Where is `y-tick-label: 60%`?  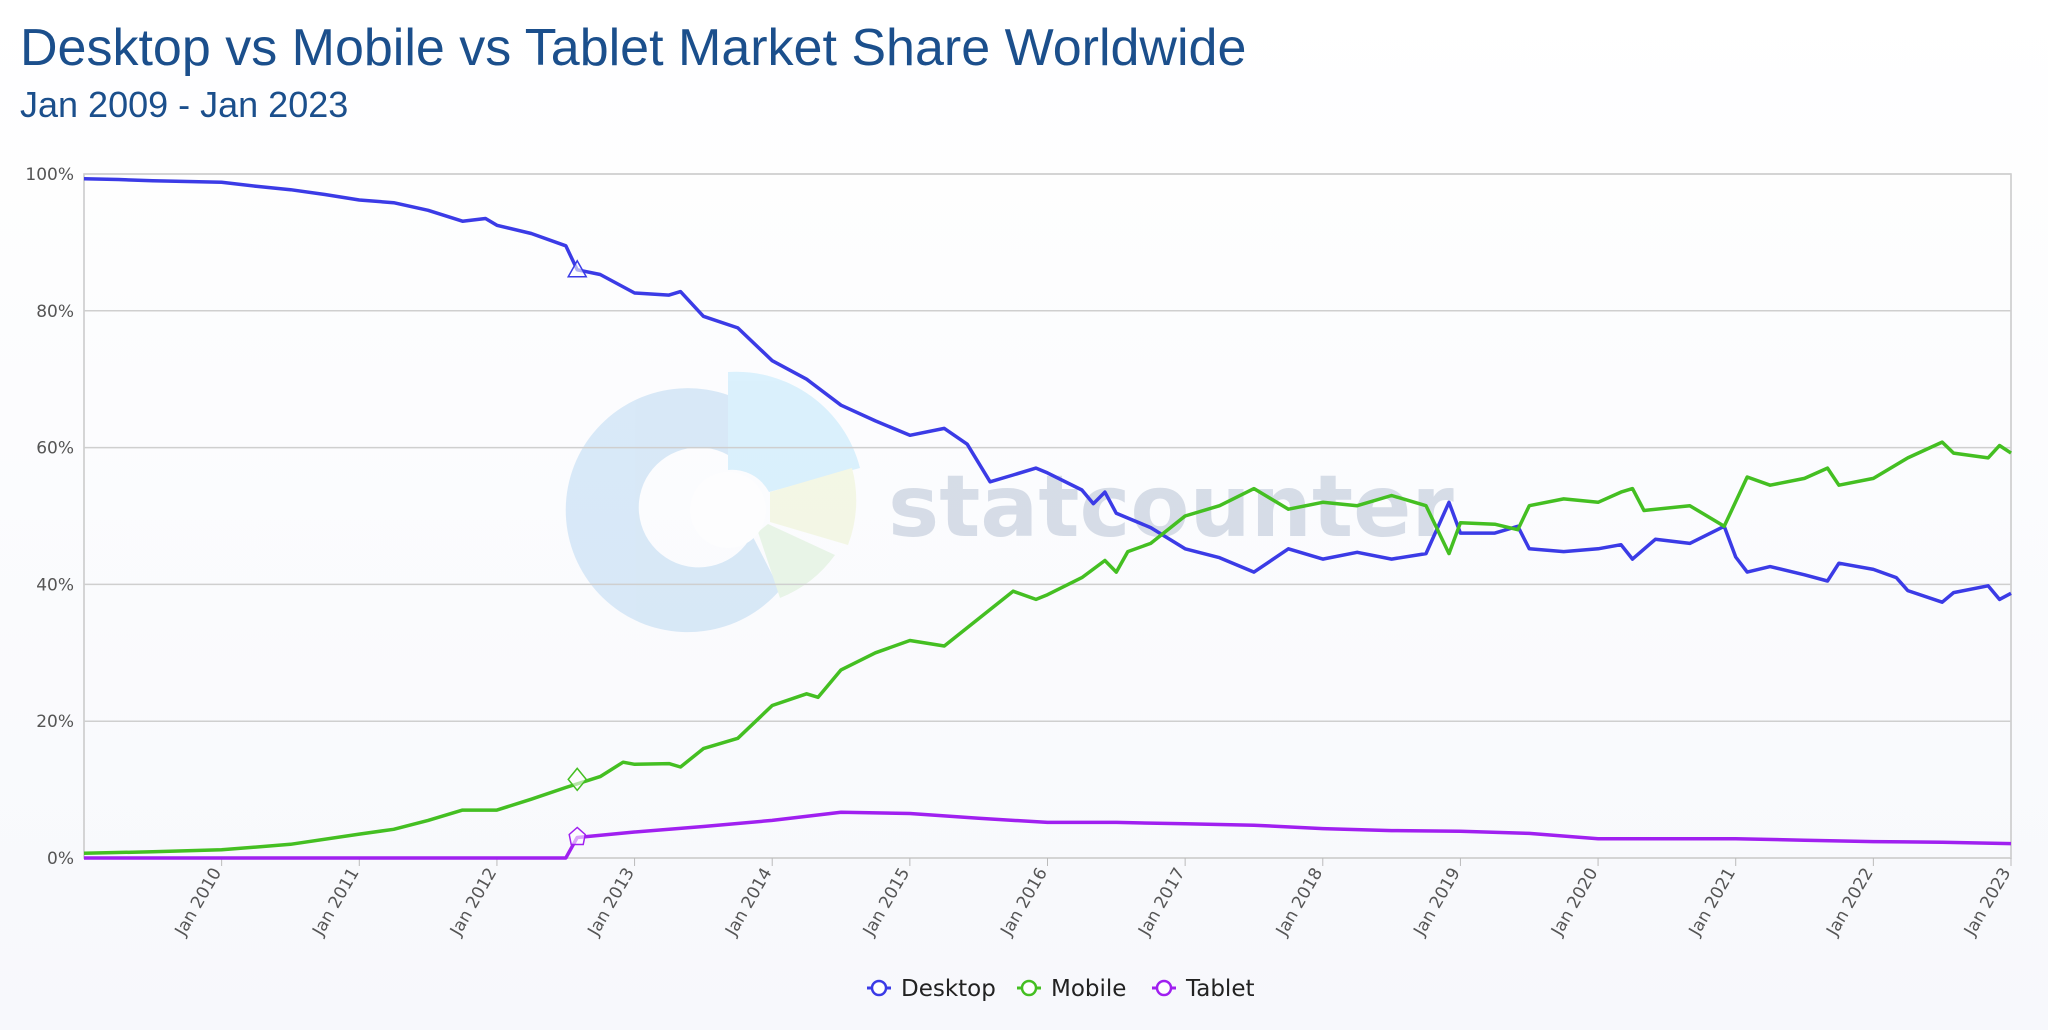
y-tick-label: 60% is located at coordinates (55, 449).